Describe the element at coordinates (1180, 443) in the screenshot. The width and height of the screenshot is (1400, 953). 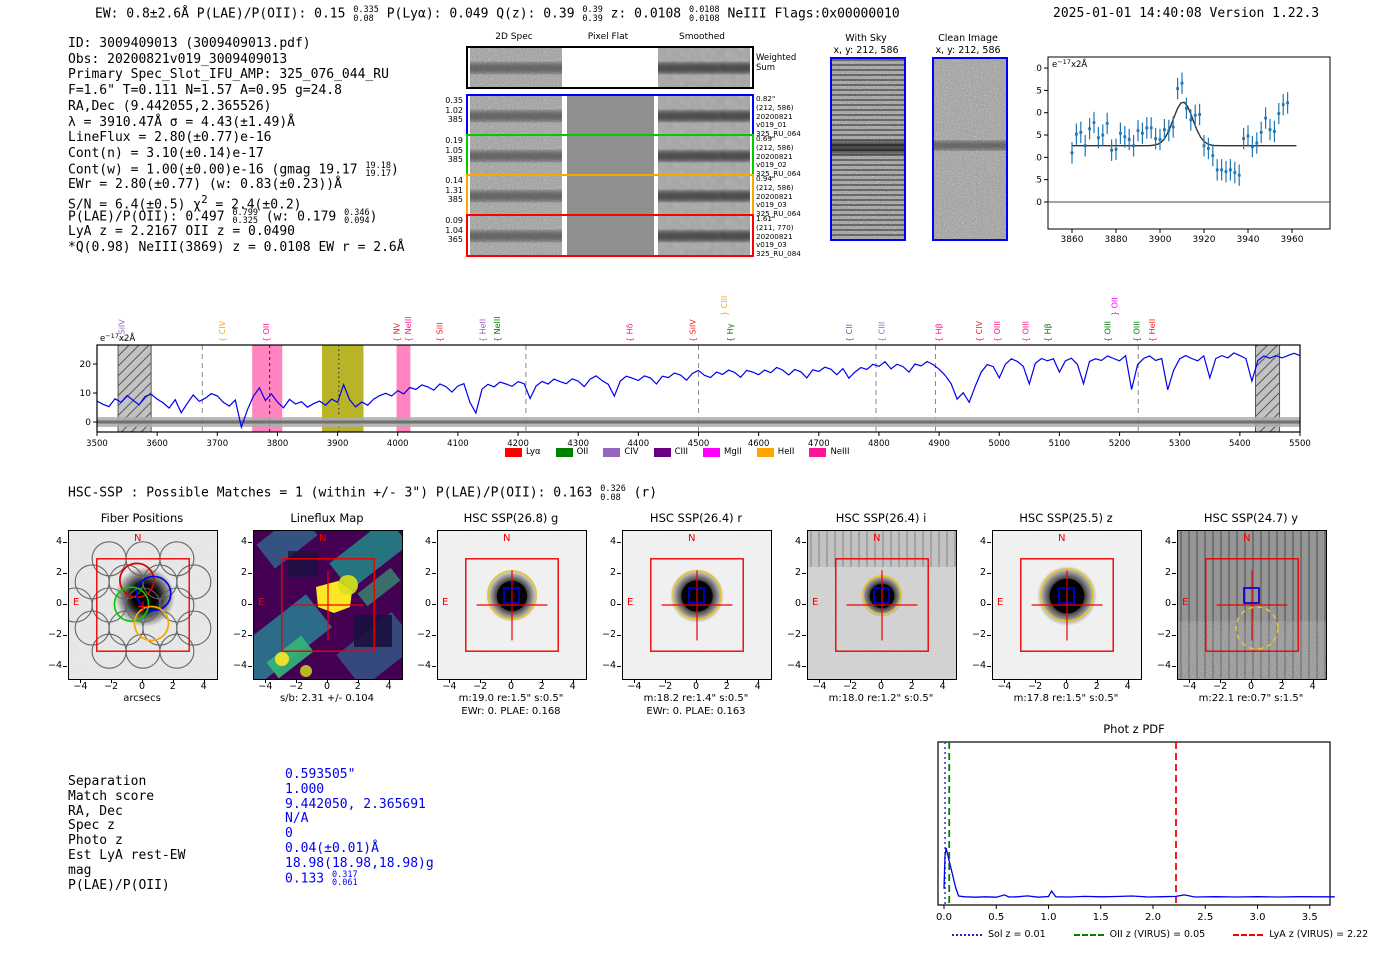
I see `xtick-label: 5300` at that location.